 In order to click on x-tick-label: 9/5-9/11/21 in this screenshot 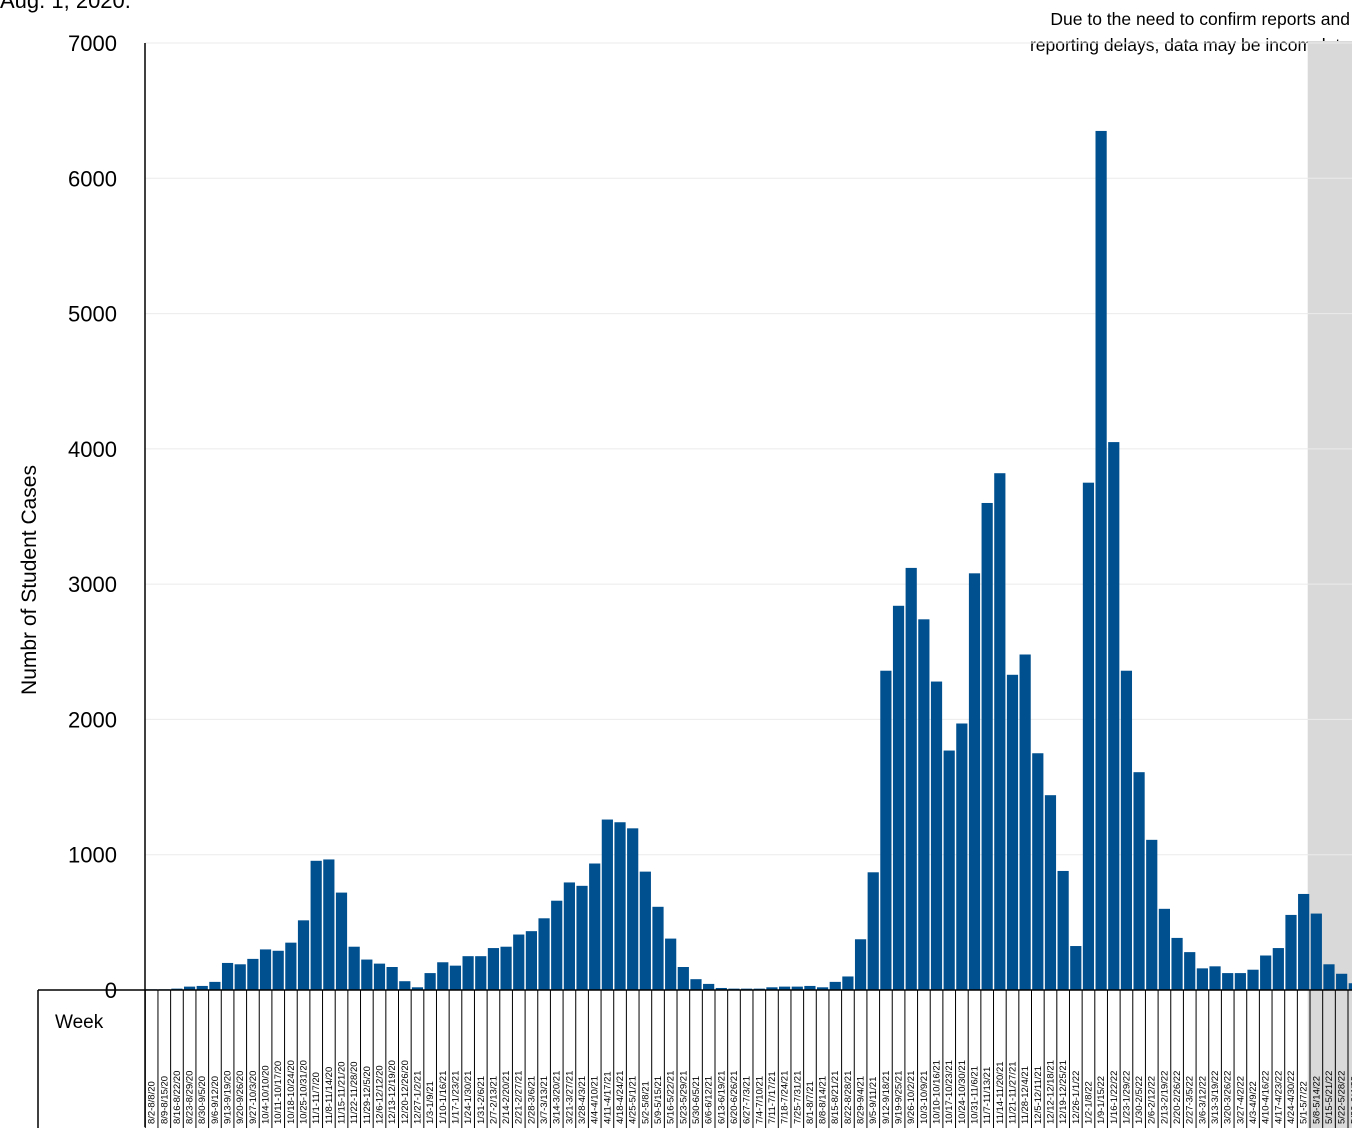, I will do `click(873, 1100)`.